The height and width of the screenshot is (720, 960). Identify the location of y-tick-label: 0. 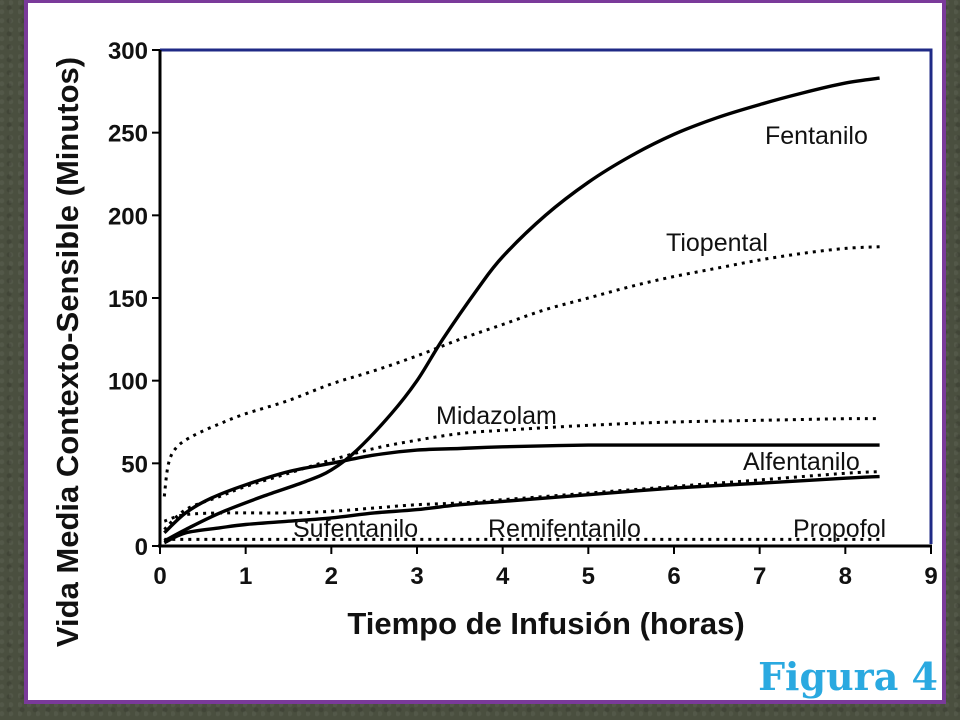
(141, 547).